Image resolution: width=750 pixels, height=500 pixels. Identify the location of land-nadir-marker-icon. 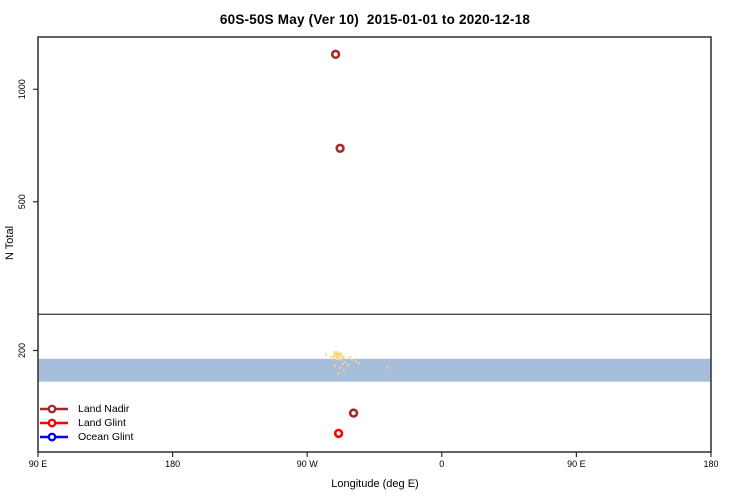
(54, 408).